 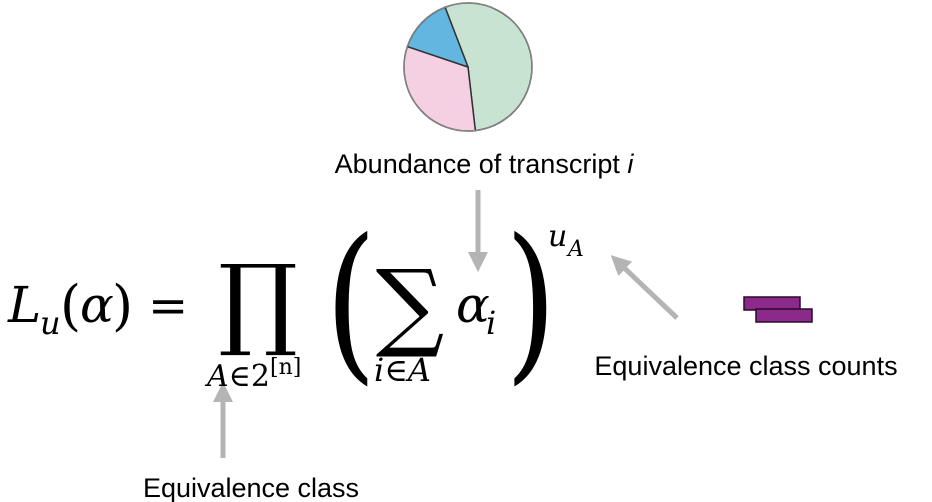 I want to click on product-subscript-A: A, so click(x=216, y=376).